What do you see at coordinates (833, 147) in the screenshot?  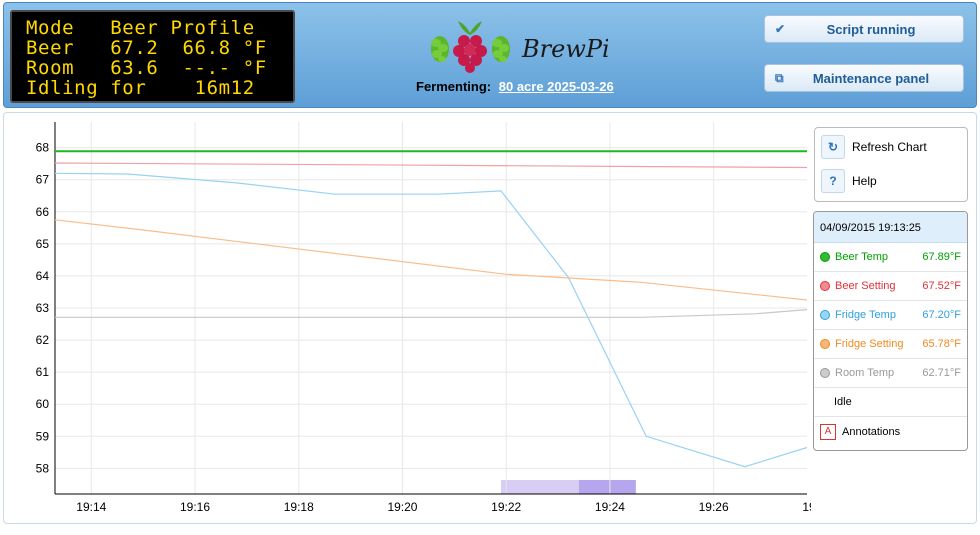 I see `refresh-icon: ↻` at bounding box center [833, 147].